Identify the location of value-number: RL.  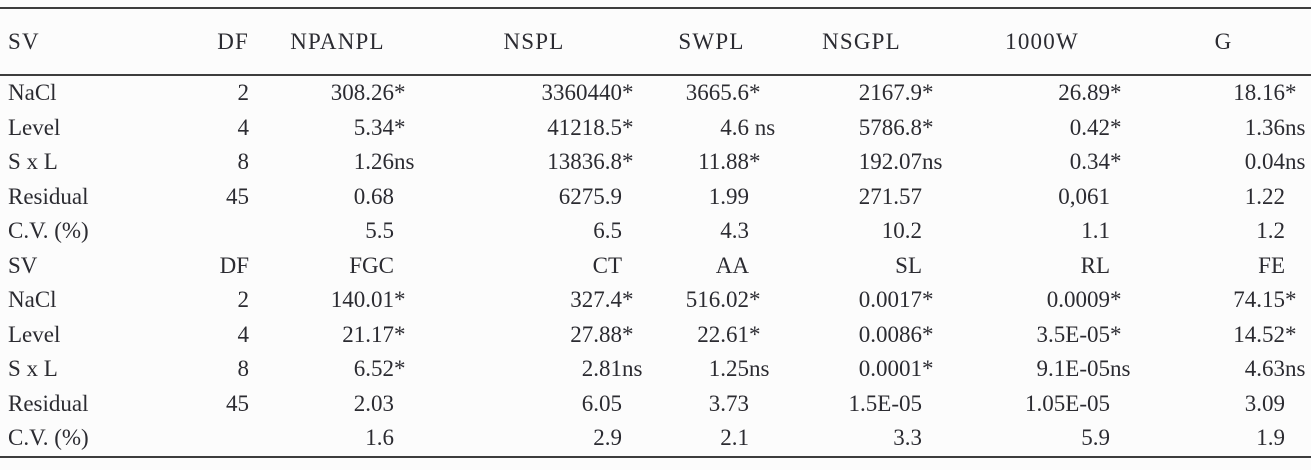
(1095, 265).